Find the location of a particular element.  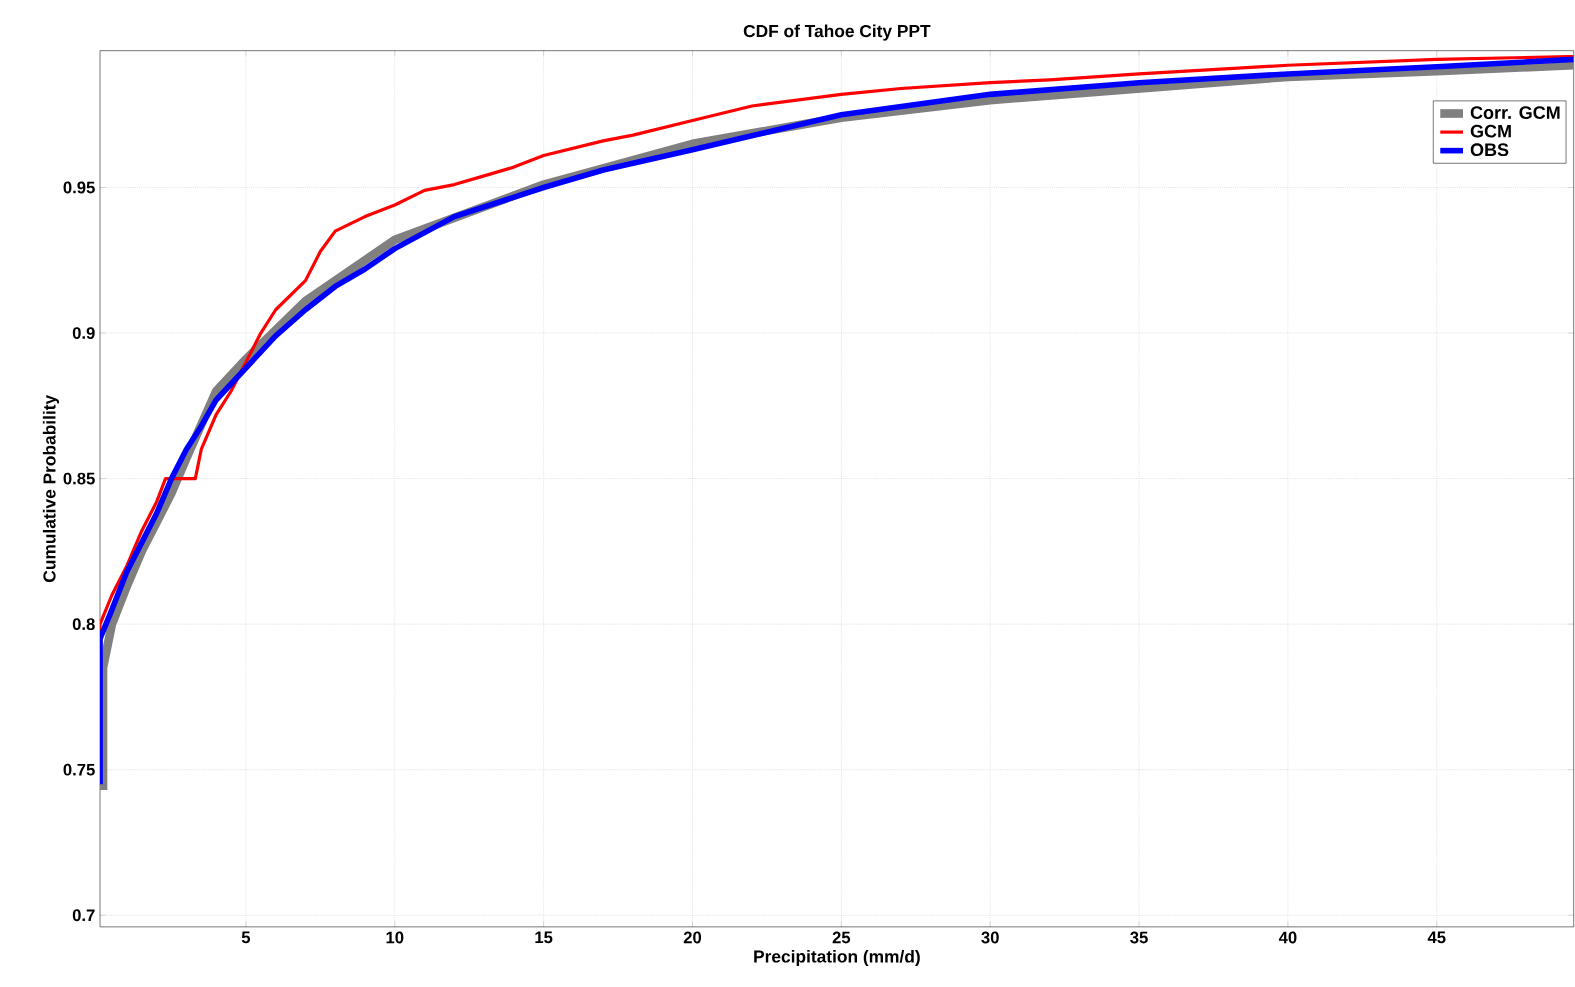

x-tick-label: 20 is located at coordinates (692, 937).